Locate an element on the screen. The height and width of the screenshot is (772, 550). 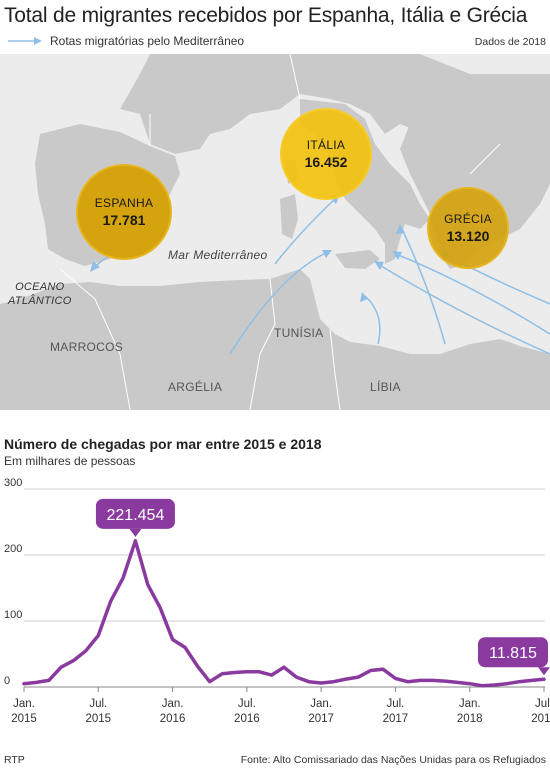
routes-legend-label: Rotas migratórias pelo Mediterrâneo is located at coordinates (147, 41).